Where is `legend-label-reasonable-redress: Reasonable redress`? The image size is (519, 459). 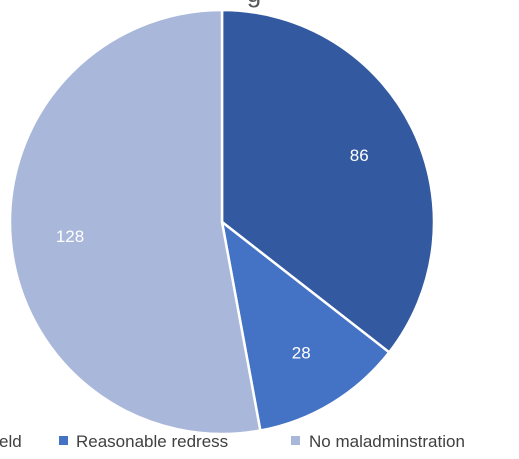
legend-label-reasonable-redress: Reasonable redress is located at coordinates (152, 441).